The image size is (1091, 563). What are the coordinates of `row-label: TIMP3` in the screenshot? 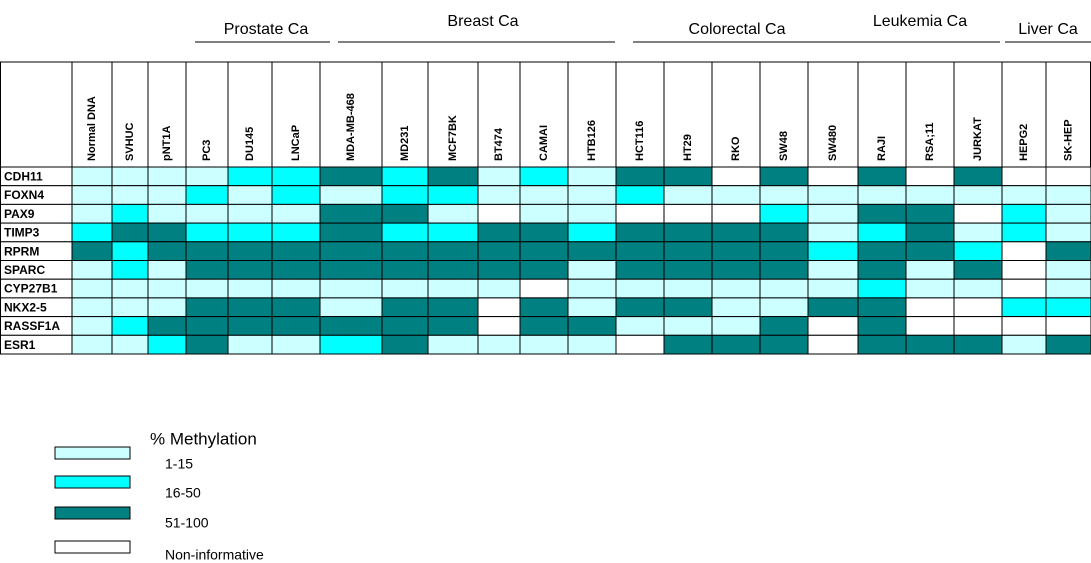 It's located at (22, 233).